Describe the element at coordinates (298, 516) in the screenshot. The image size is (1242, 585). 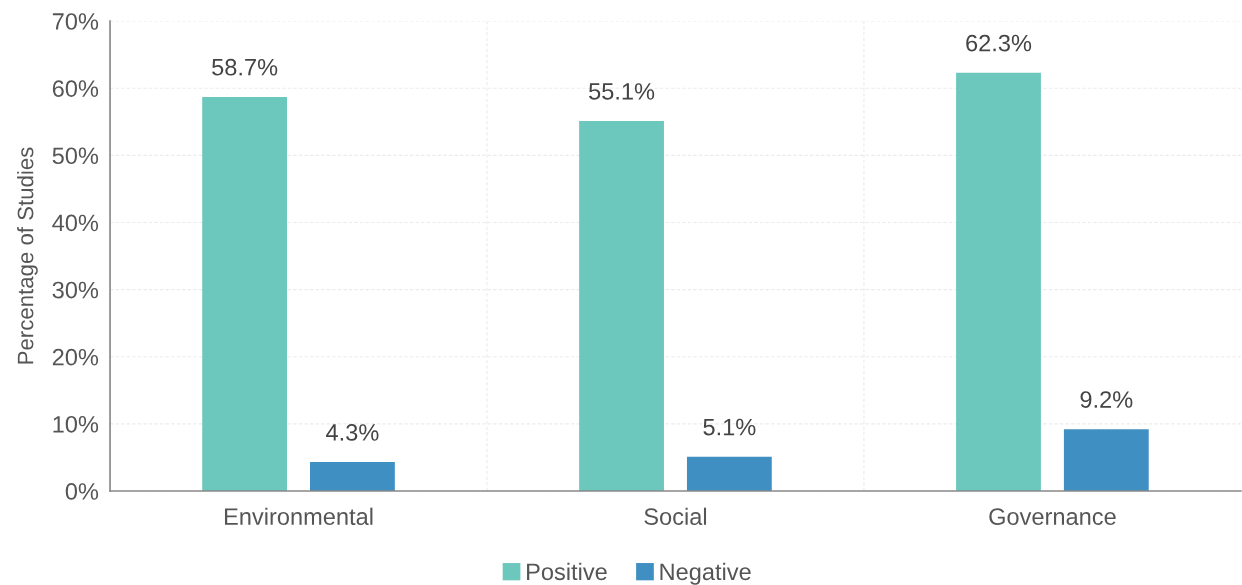
I see `x-tick-label: Environmental` at that location.